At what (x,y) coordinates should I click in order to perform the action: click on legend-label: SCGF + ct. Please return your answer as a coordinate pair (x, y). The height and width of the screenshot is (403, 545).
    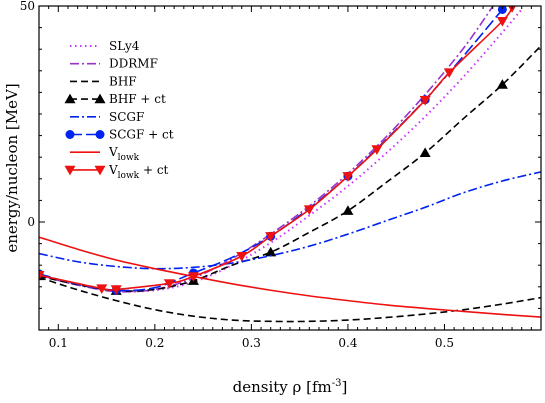
    Looking at the image, I should click on (141, 135).